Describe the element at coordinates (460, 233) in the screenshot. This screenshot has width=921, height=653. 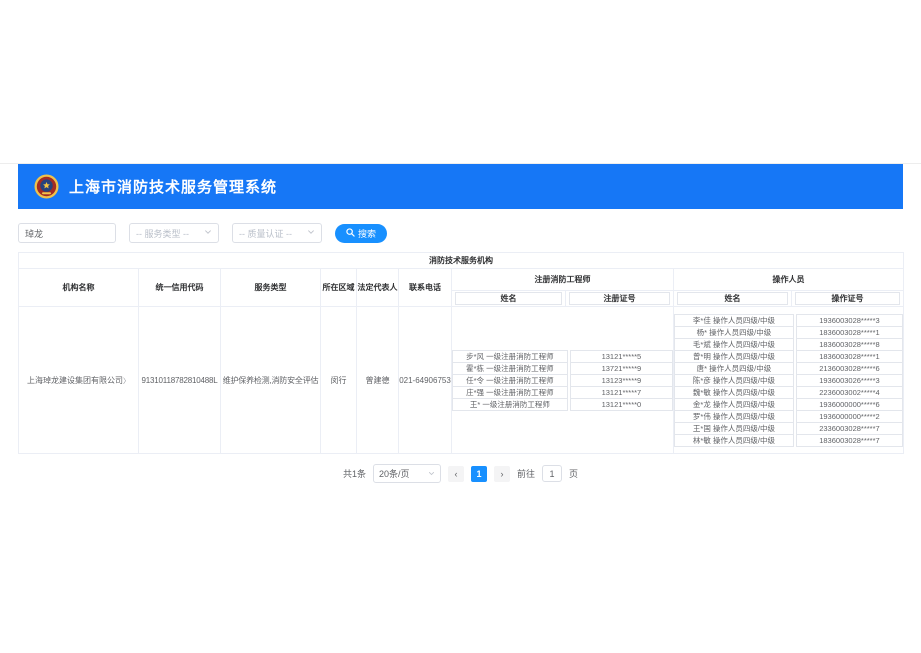
I see `search-bar: -- 服务类型 -- -- 质量认证 -- 搜索` at that location.